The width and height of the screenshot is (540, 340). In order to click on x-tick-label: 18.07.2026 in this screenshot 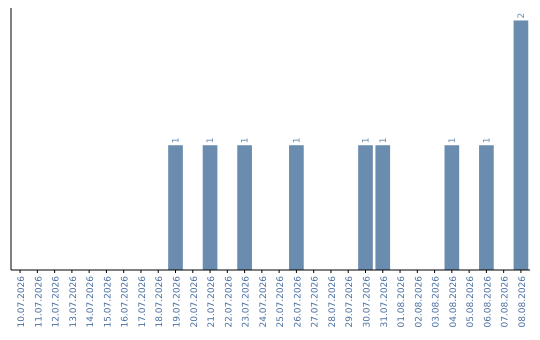, I will do `click(160, 302)`.